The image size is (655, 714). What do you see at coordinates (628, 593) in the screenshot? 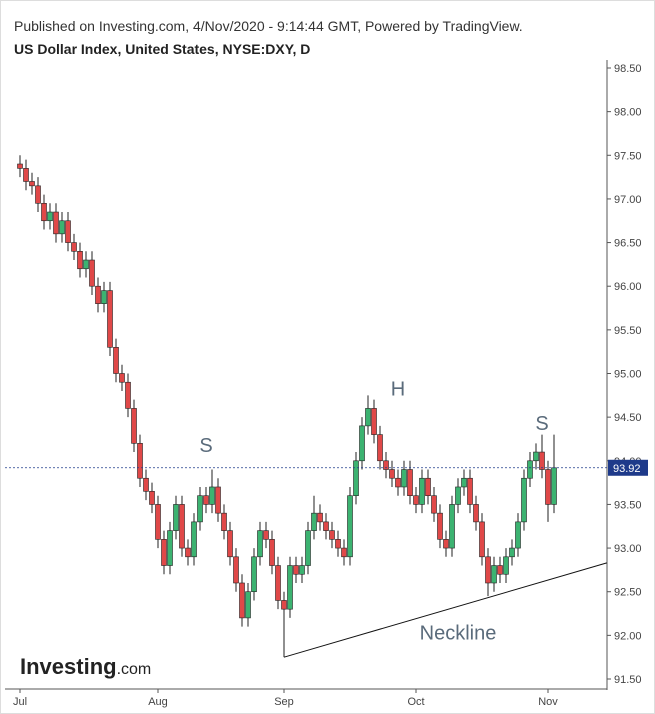
I see `y-tick-label: 92.50` at bounding box center [628, 593].